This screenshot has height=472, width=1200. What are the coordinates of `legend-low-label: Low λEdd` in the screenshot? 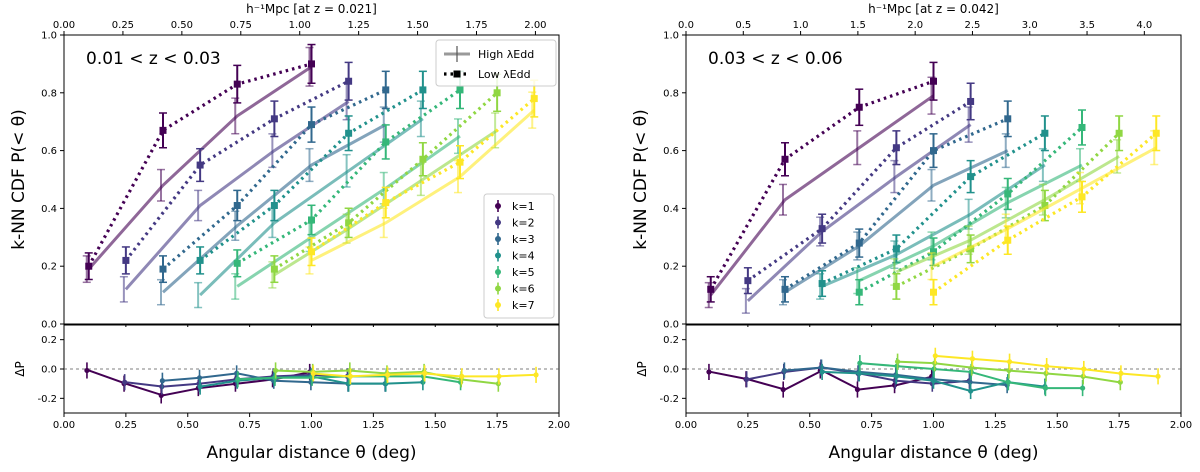 It's located at (504, 74).